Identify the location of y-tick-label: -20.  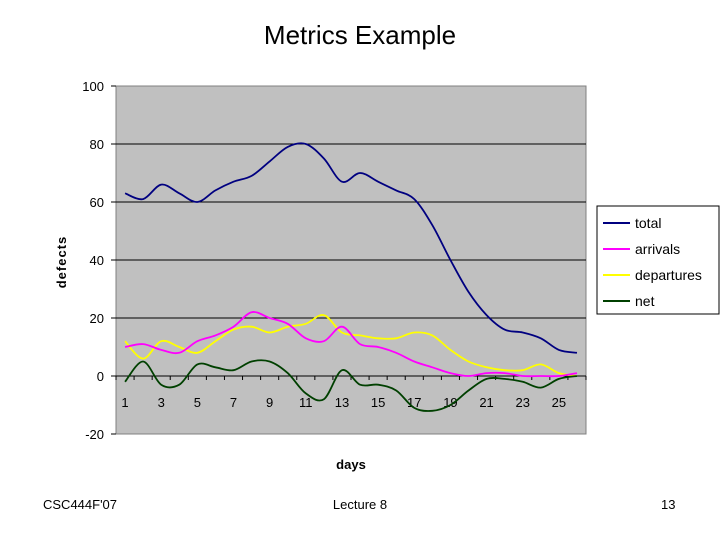
(94, 434).